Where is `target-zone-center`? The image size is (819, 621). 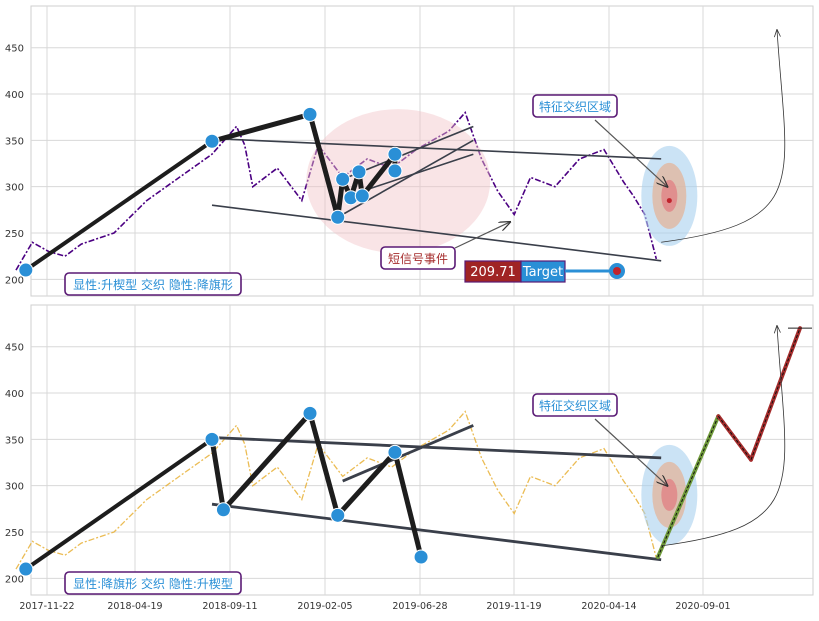
target-zone-center is located at coordinates (669, 201).